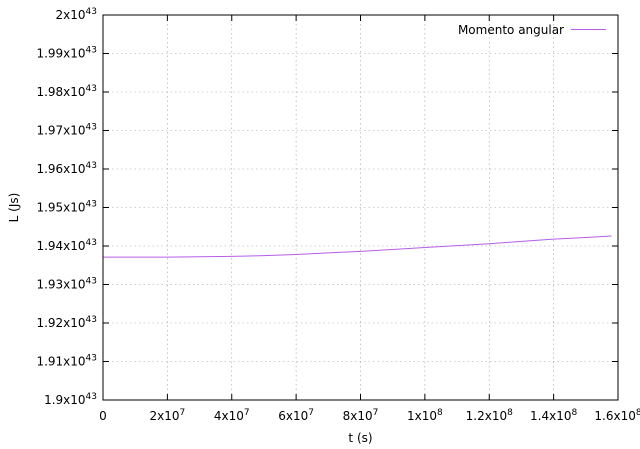 This screenshot has height=449, width=640. I want to click on y-tick-label: 1.96x1043, so click(66, 168).